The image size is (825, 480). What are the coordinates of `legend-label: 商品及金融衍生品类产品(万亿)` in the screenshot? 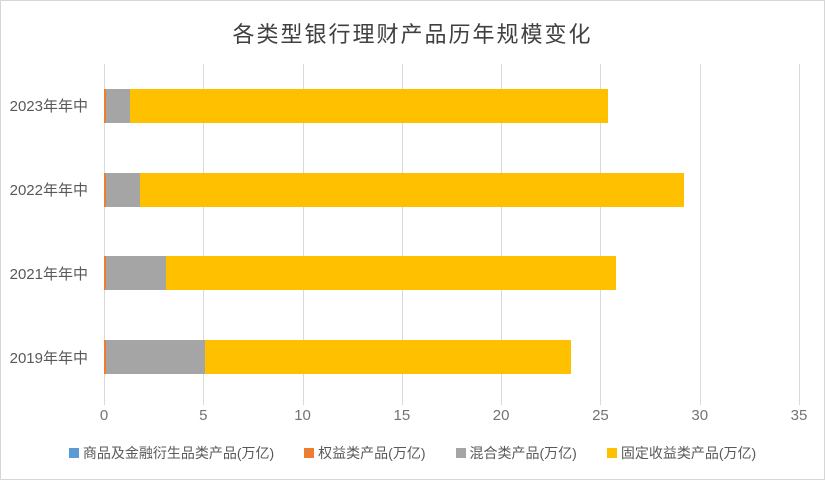 It's located at (178, 453).